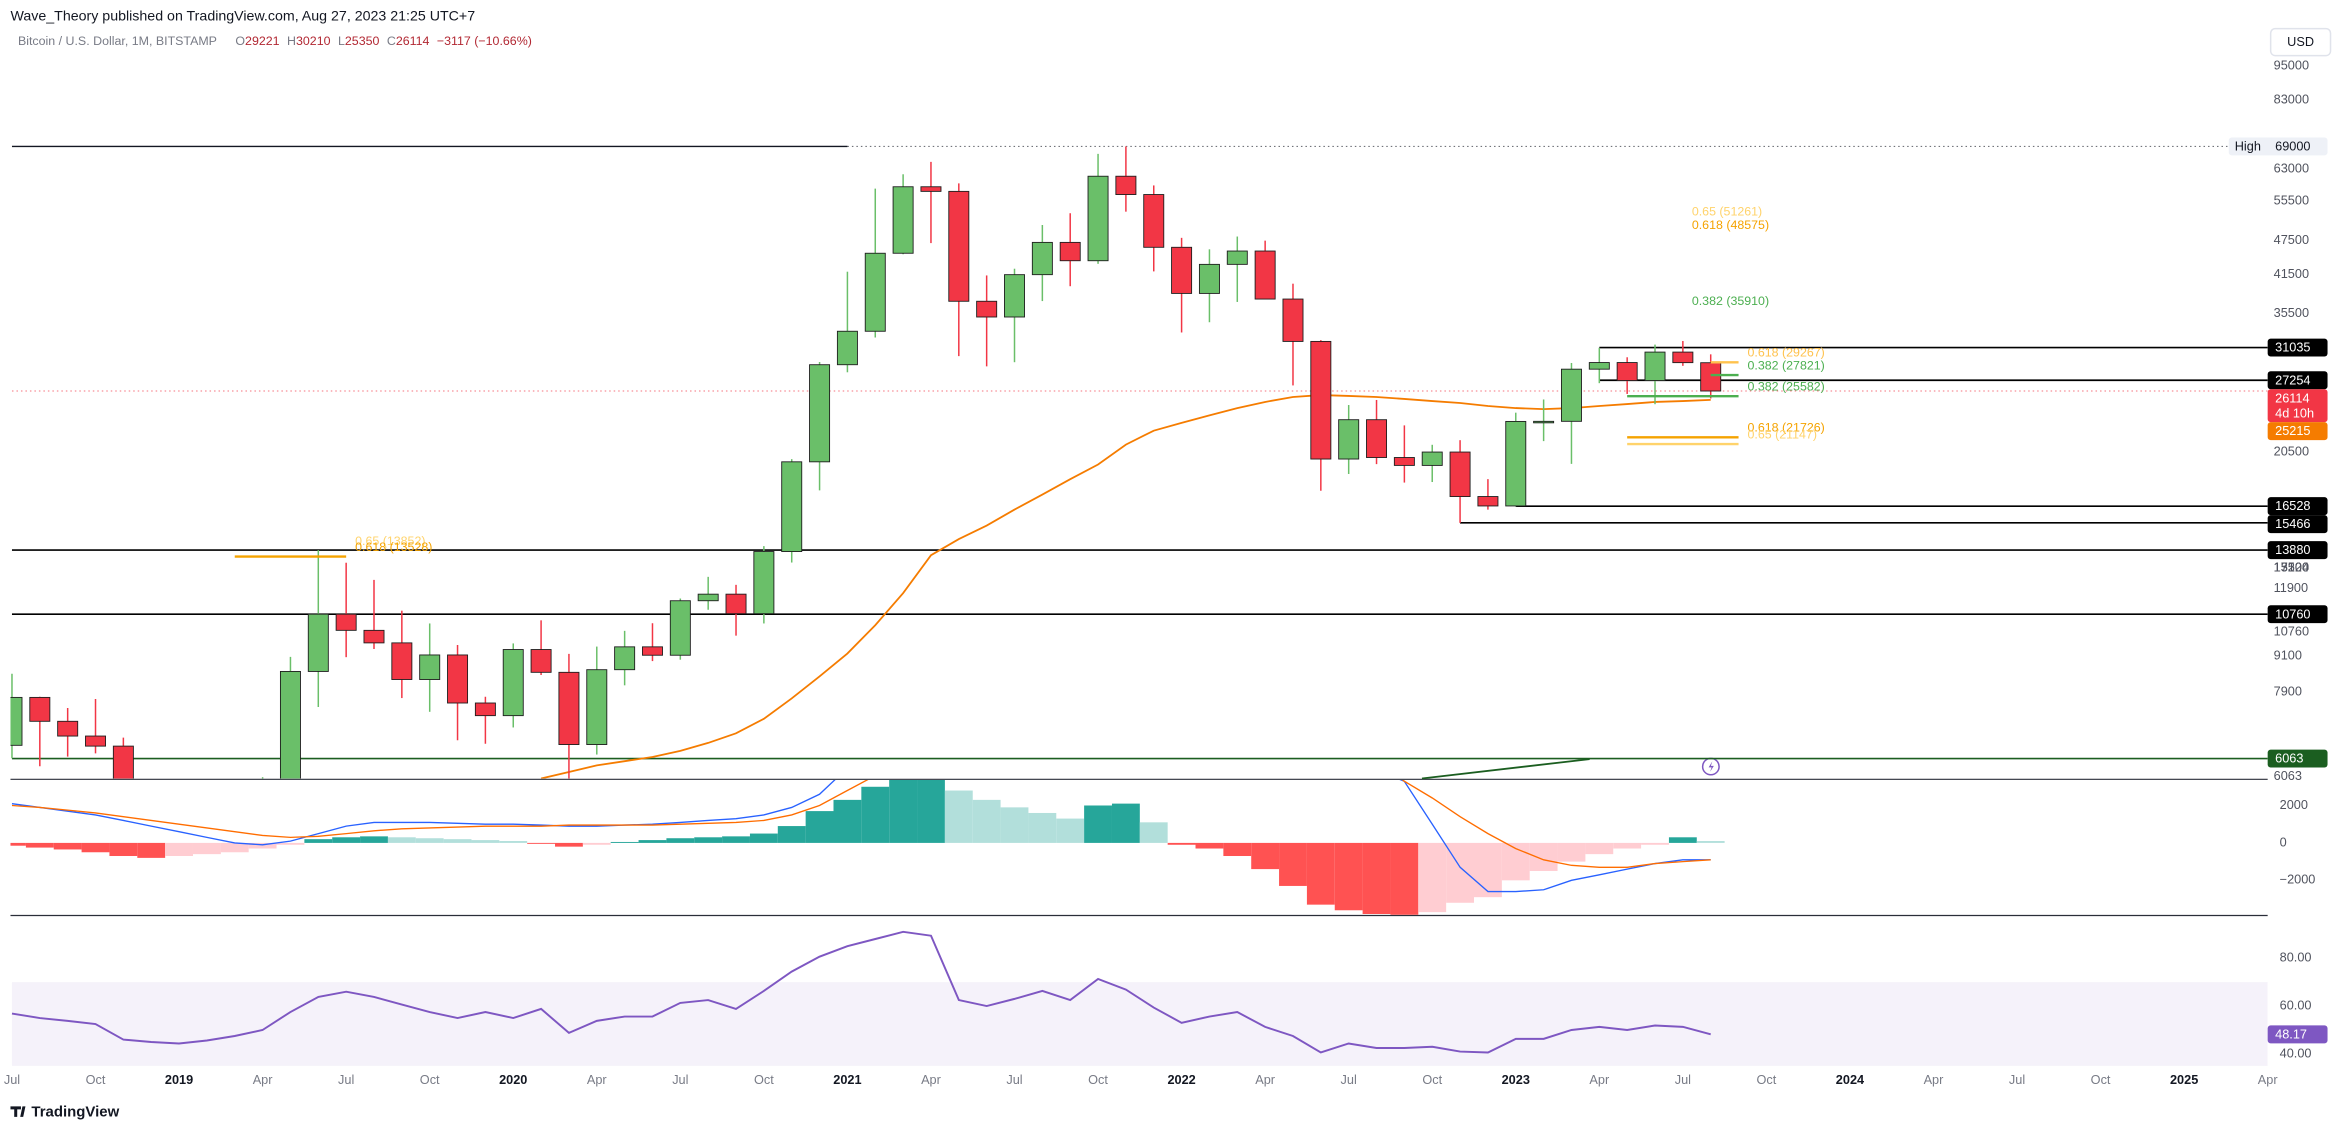 This screenshot has width=2347, height=1129. What do you see at coordinates (2291, 168) in the screenshot?
I see `y-tick-label: 63000` at bounding box center [2291, 168].